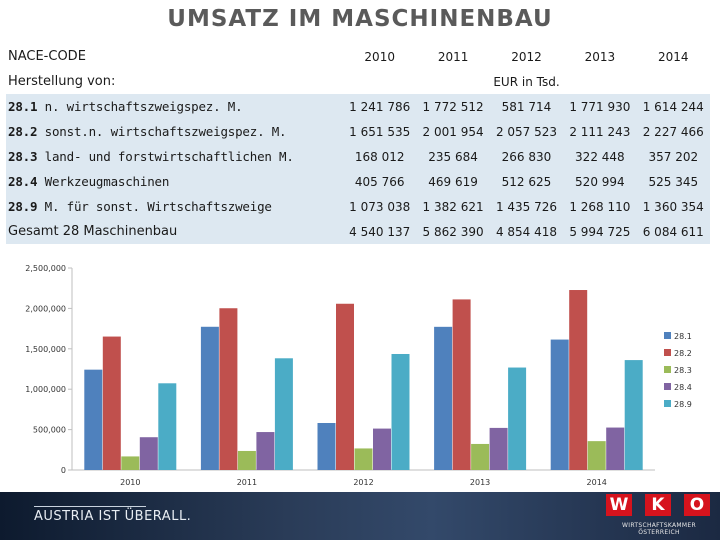  I want to click on table-cell: 1 268 110, so click(600, 206).